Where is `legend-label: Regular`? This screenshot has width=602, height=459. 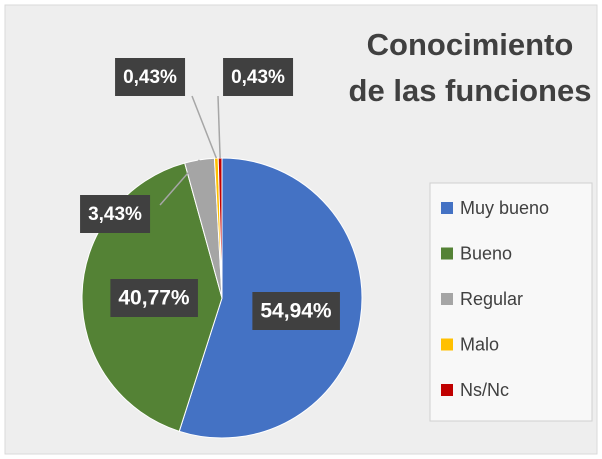 legend-label: Regular is located at coordinates (491, 299).